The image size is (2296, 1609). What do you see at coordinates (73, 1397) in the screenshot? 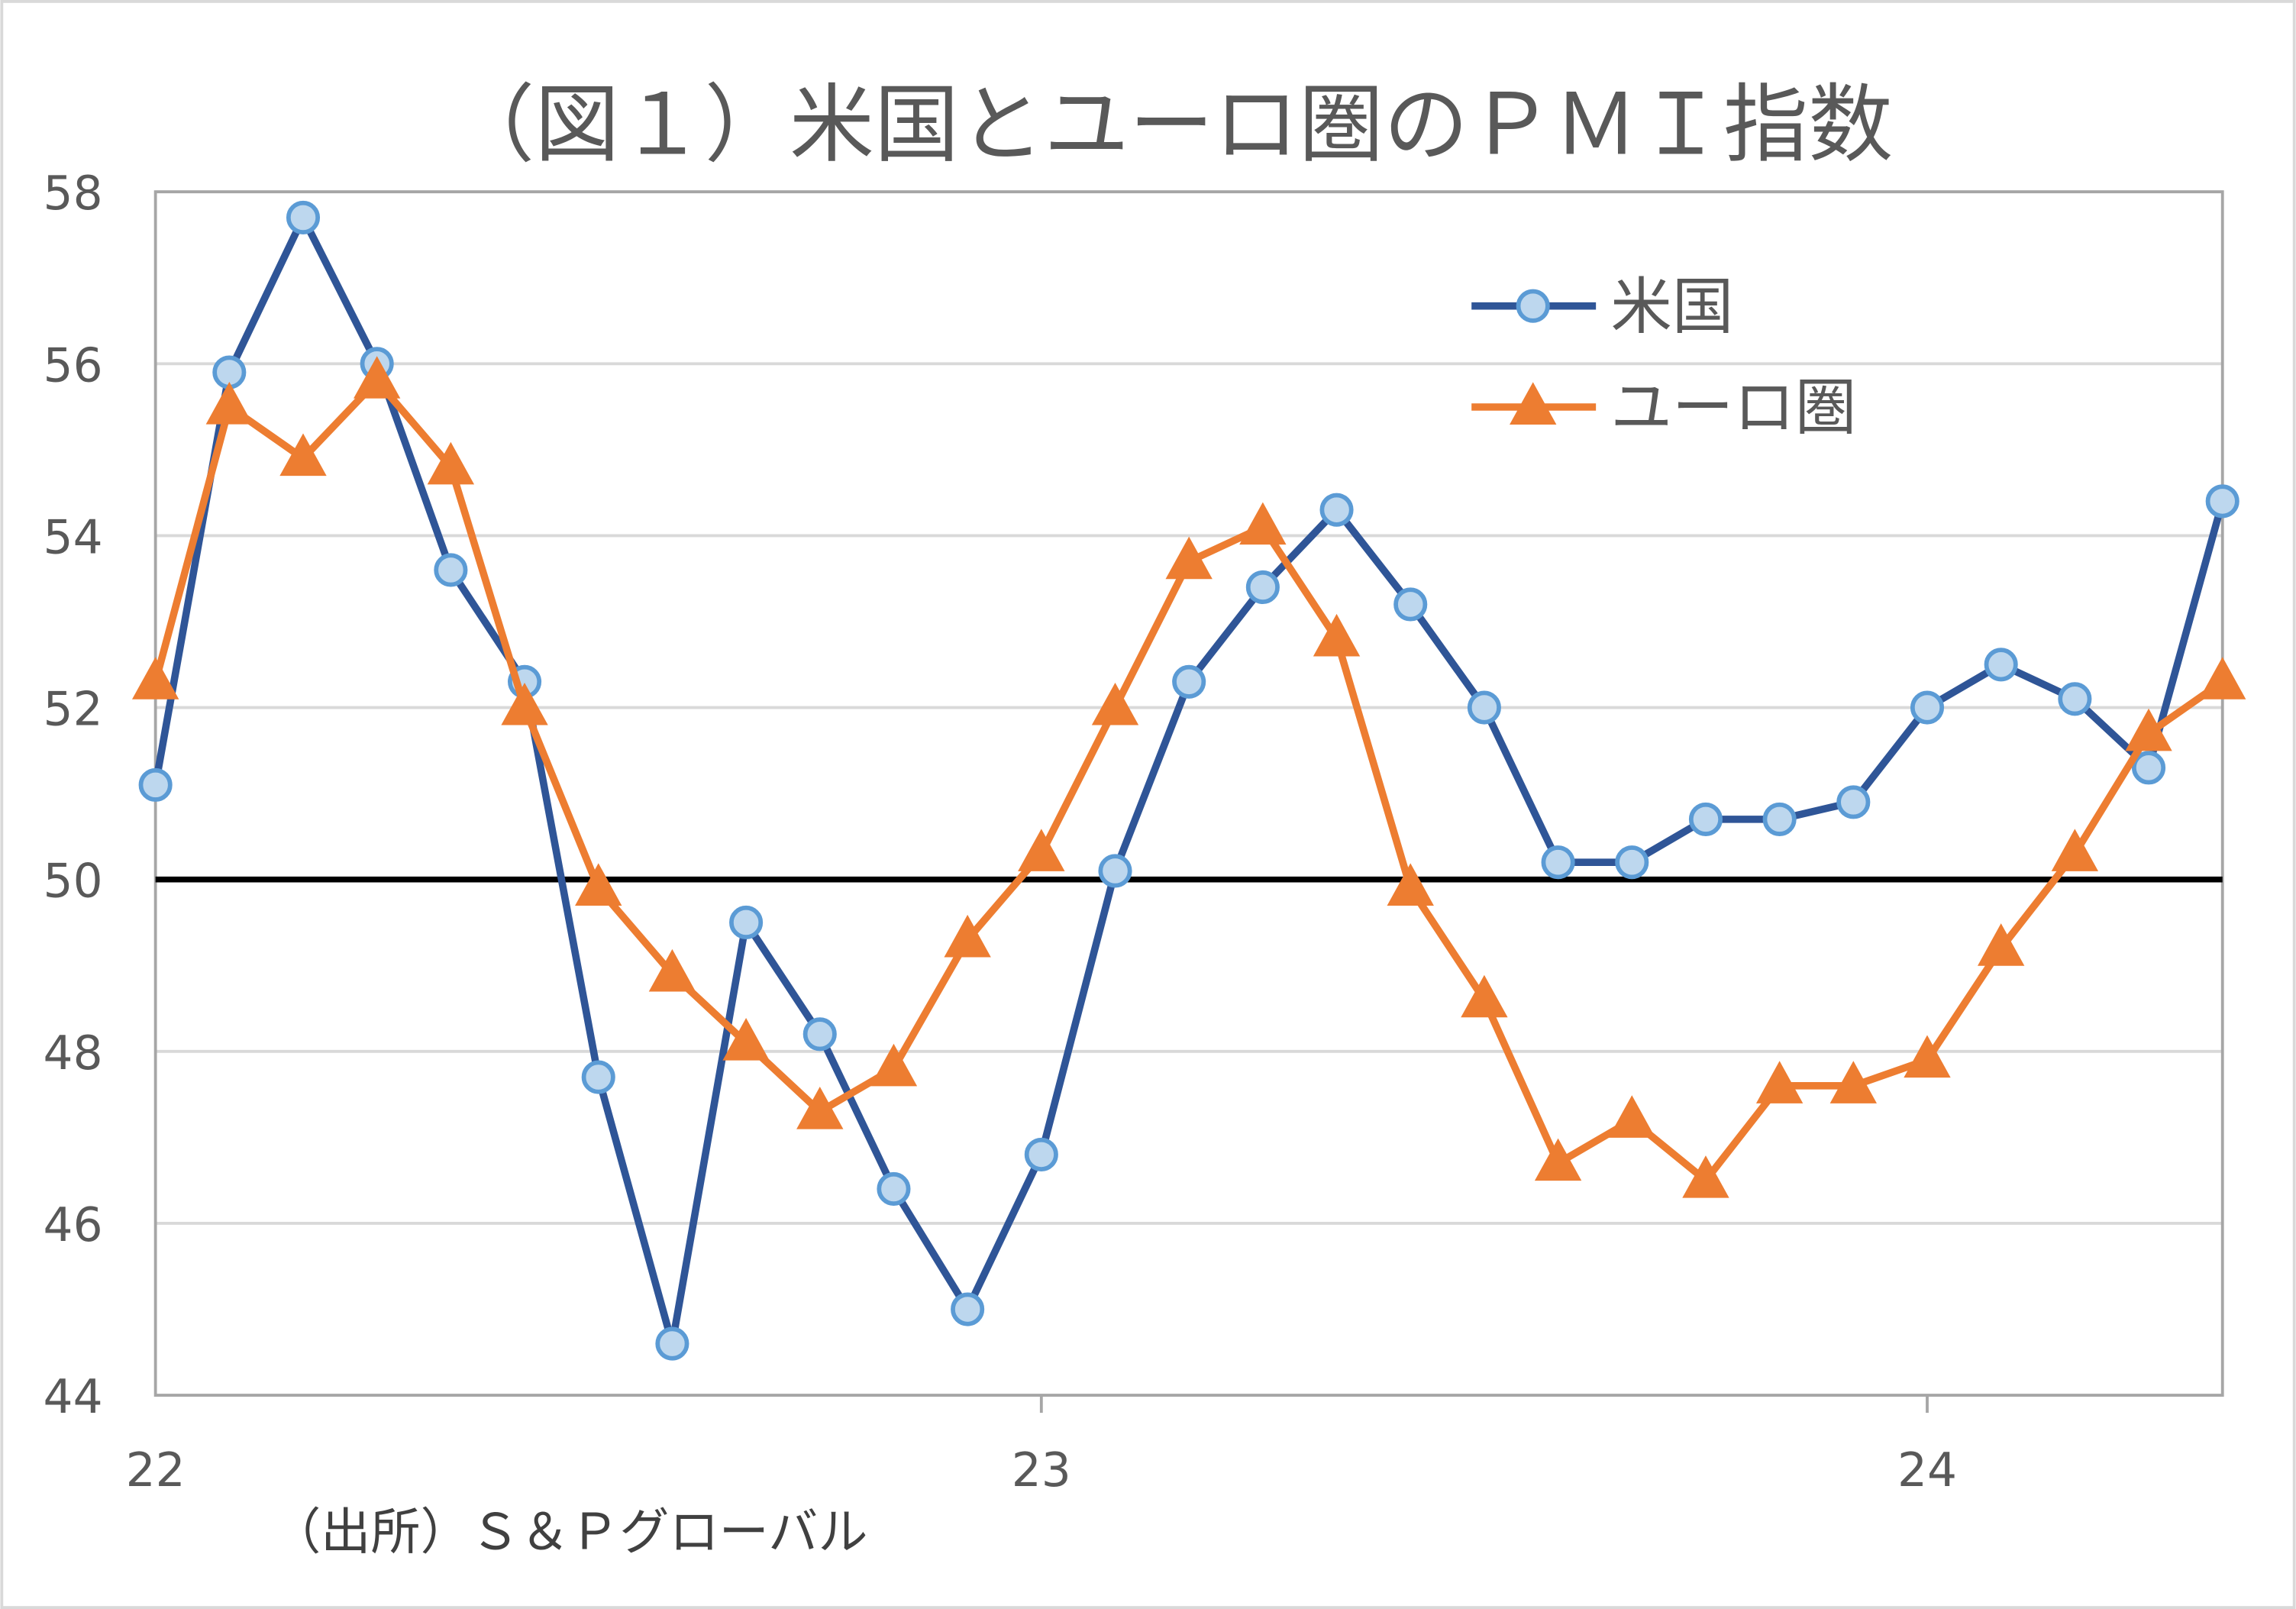
I see `y-tick-label: 44` at bounding box center [73, 1397].